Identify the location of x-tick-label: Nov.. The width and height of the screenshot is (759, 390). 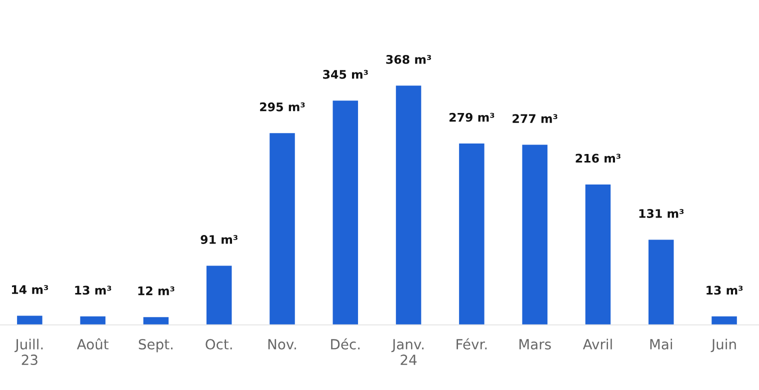
(282, 344).